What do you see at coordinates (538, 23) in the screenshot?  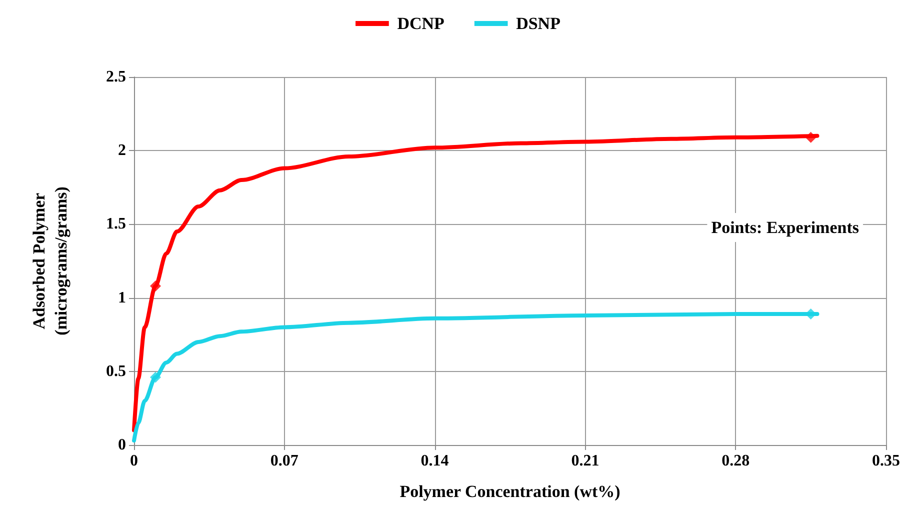 I see `legend-label: DSNP` at bounding box center [538, 23].